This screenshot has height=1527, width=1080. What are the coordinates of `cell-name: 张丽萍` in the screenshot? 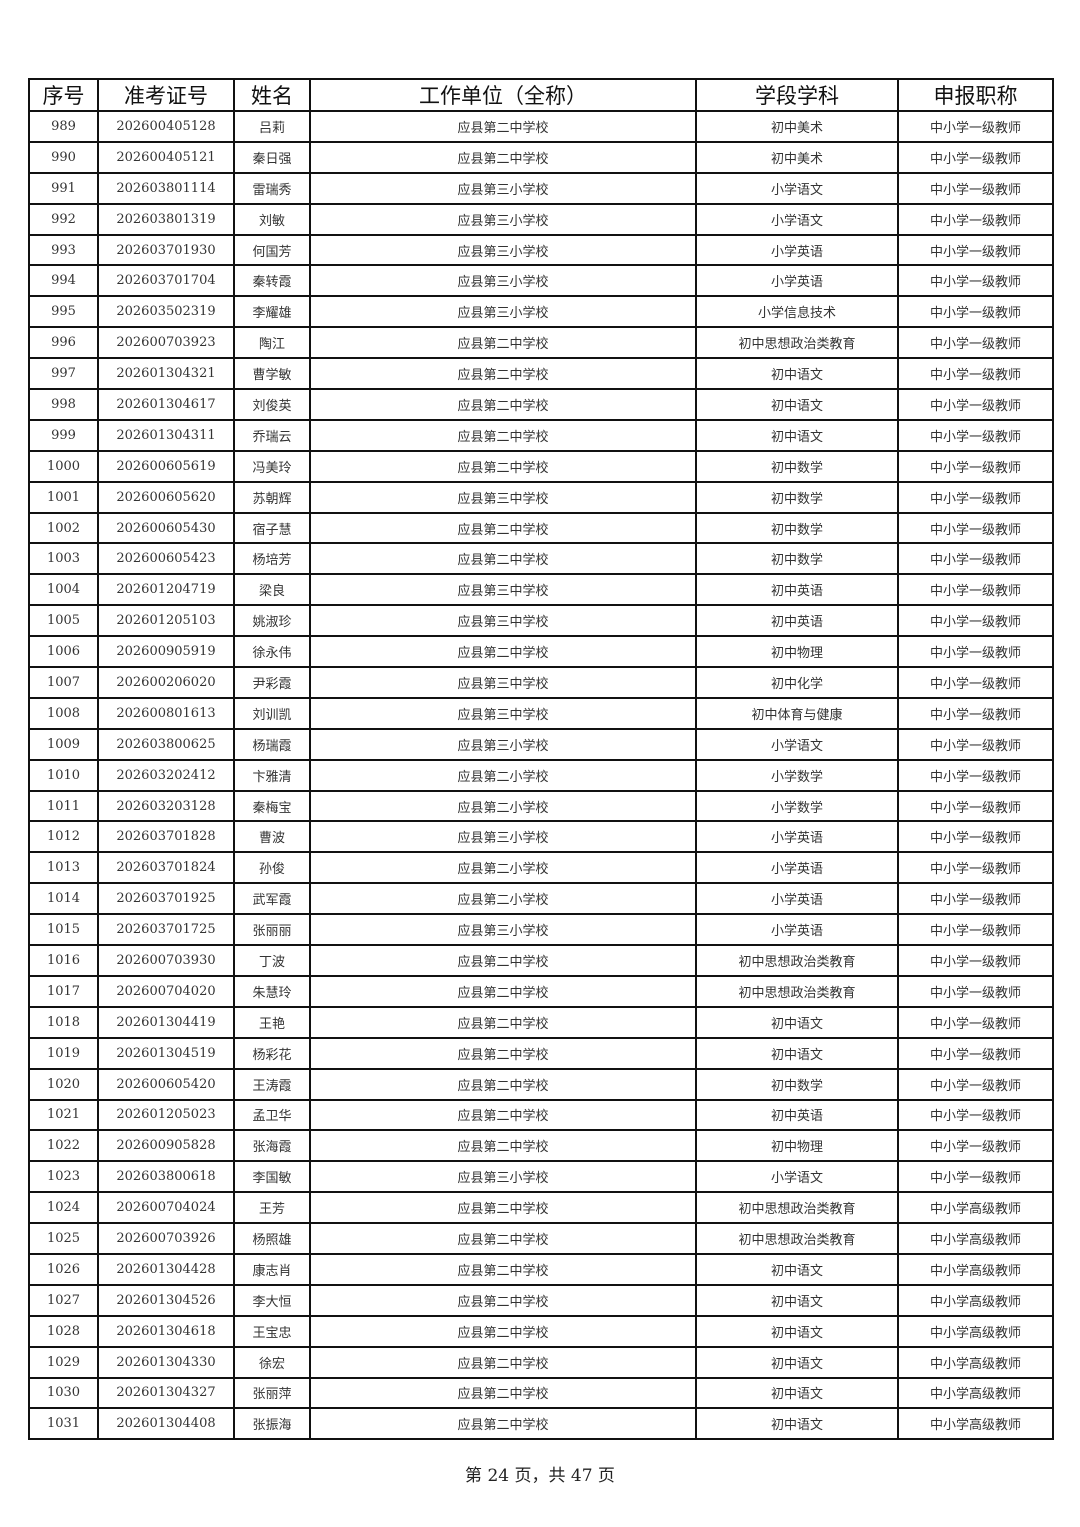 It's located at (272, 1393).